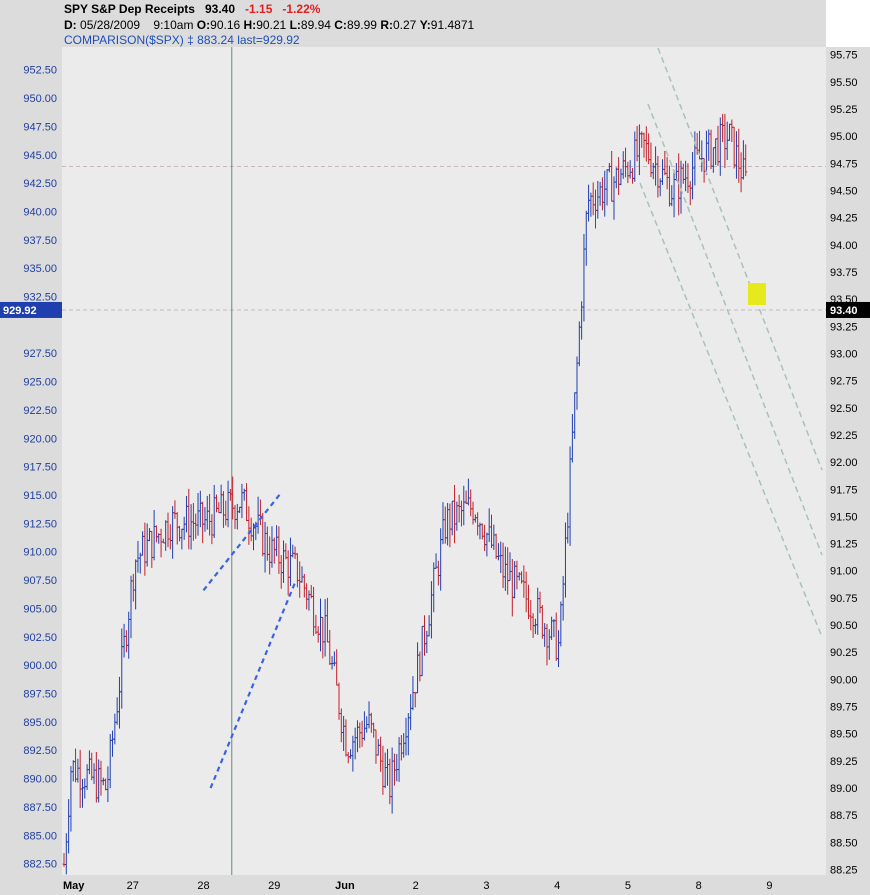  Describe the element at coordinates (486, 886) in the screenshot. I see `x-tick-label: 3` at that location.